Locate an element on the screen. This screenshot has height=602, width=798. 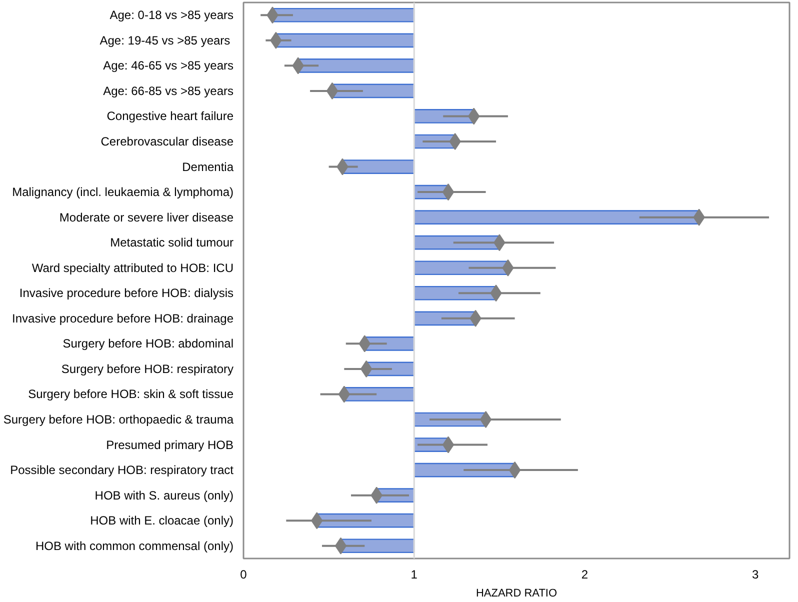
x-tick-label: 0 is located at coordinates (244, 575).